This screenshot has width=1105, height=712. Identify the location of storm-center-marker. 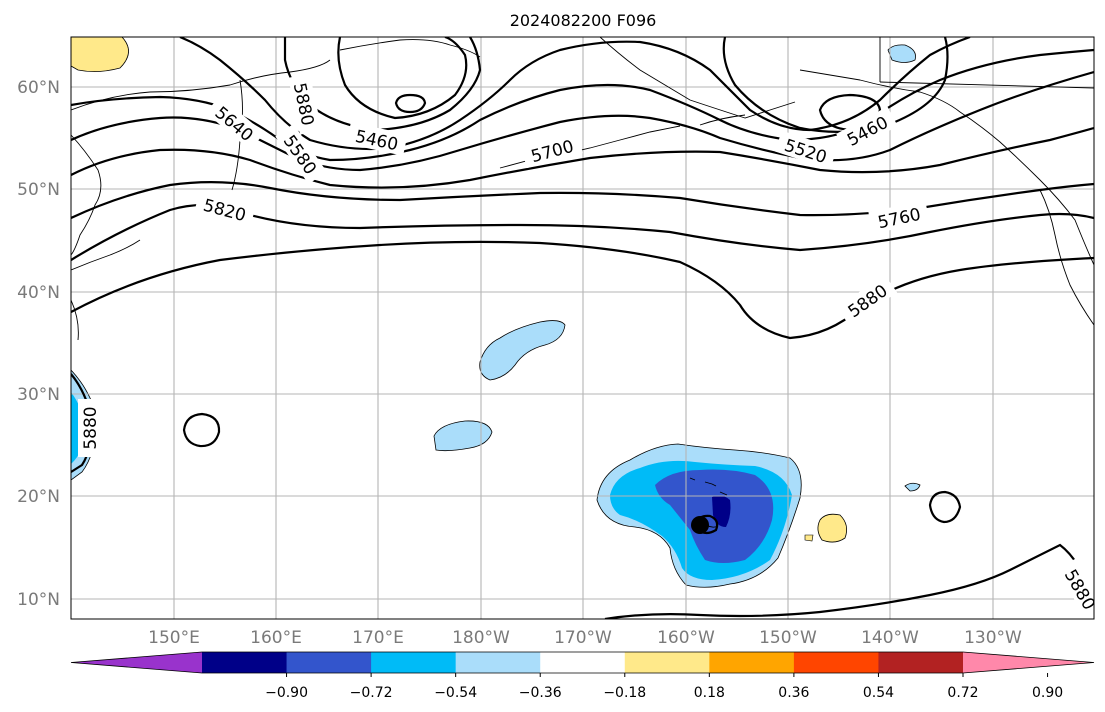
(700, 525).